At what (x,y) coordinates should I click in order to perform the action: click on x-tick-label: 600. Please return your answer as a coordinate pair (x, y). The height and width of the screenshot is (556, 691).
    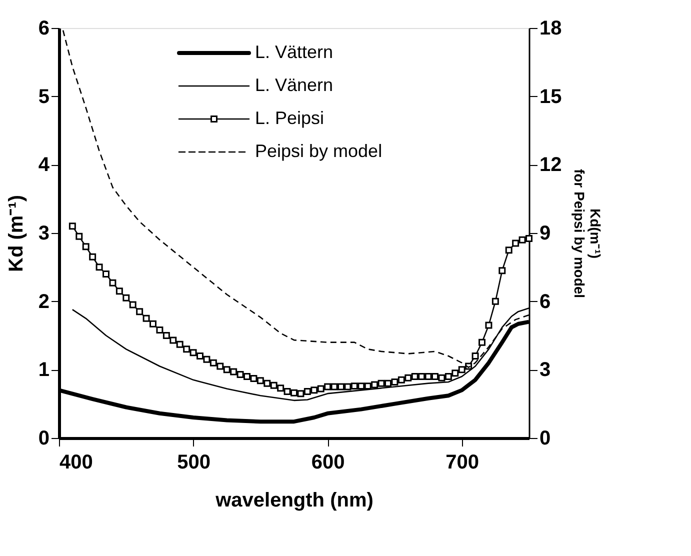
    Looking at the image, I should click on (328, 463).